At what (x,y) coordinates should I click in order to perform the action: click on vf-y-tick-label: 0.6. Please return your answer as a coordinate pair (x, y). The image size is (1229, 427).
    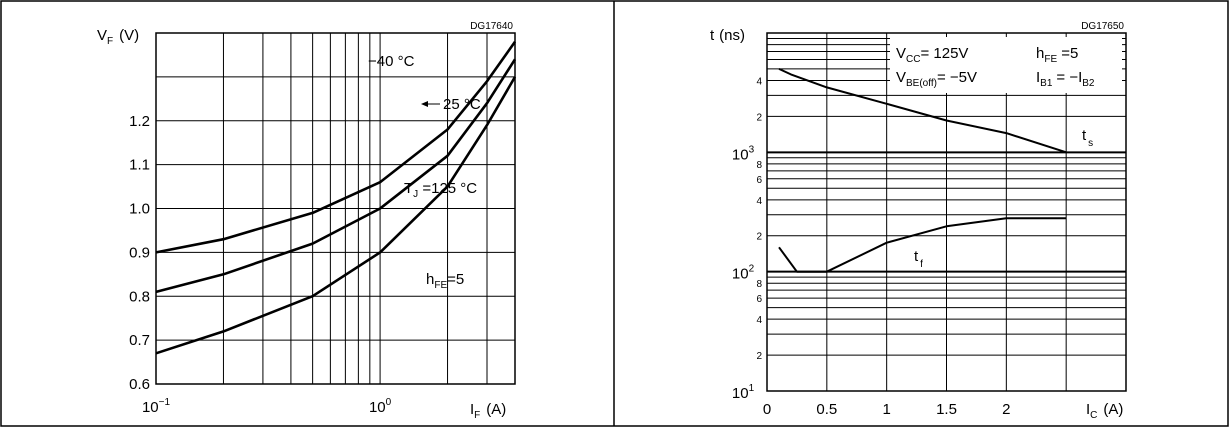
    Looking at the image, I should click on (139, 384).